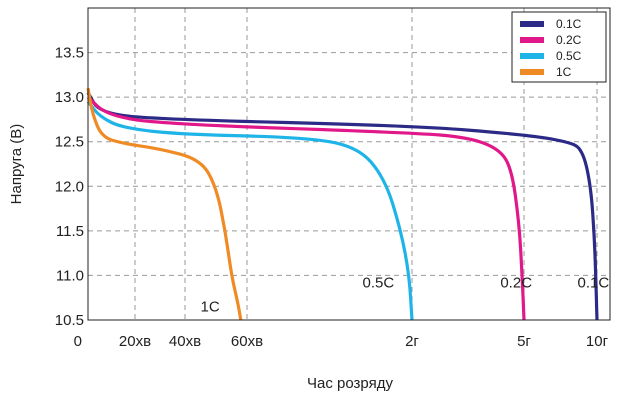 This screenshot has width=620, height=402. What do you see at coordinates (379, 283) in the screenshot?
I see `curve-annotation: 0.5C` at bounding box center [379, 283].